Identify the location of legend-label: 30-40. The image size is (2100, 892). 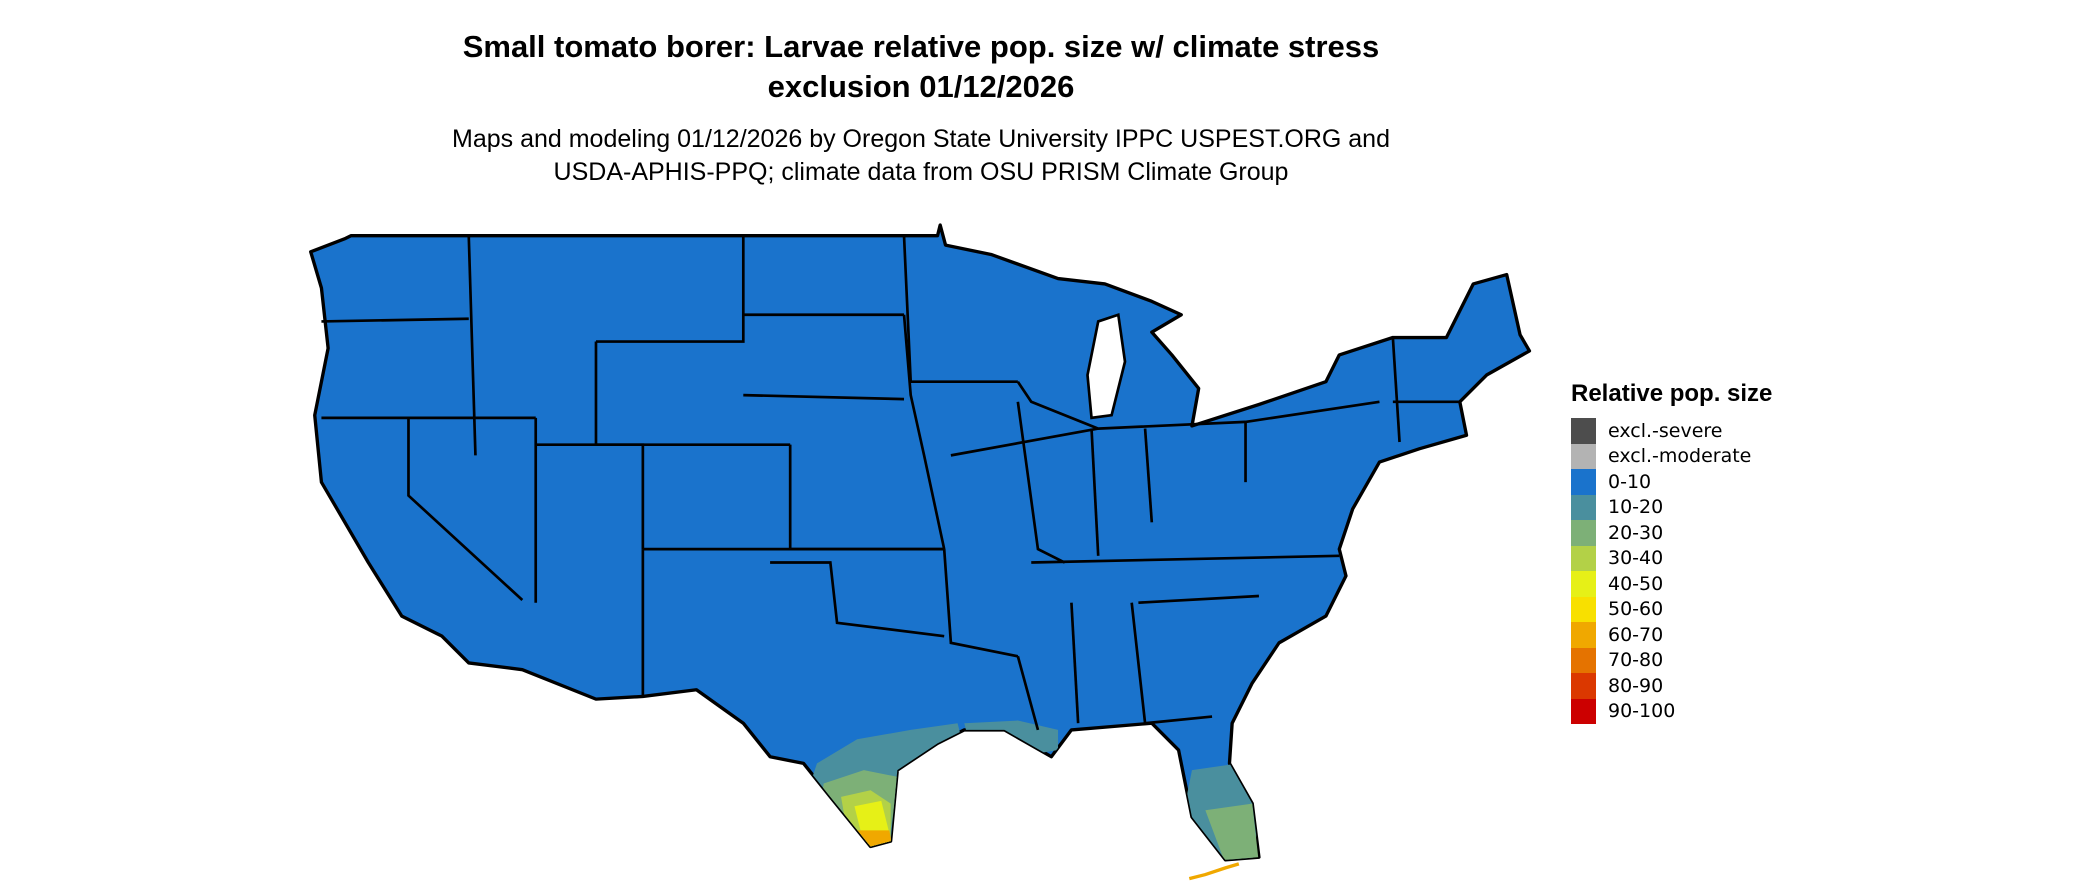
(1636, 558).